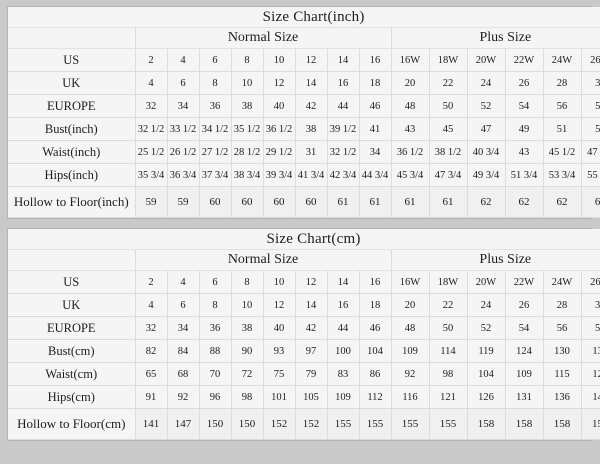 The image size is (600, 464). I want to click on table-cell: 45, so click(448, 129).